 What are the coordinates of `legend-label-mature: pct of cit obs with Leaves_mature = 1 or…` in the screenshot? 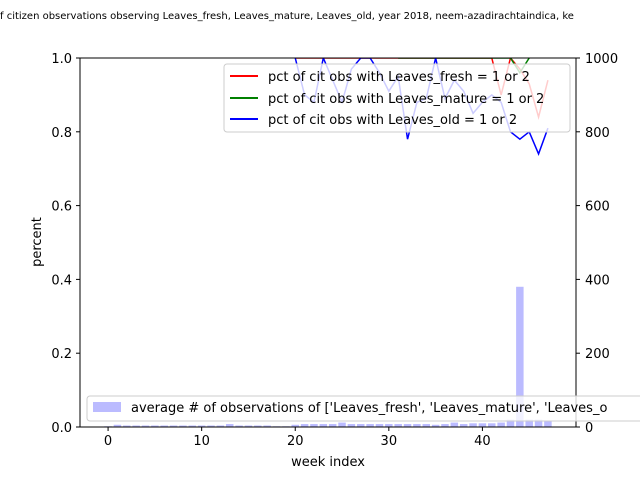 It's located at (406, 99).